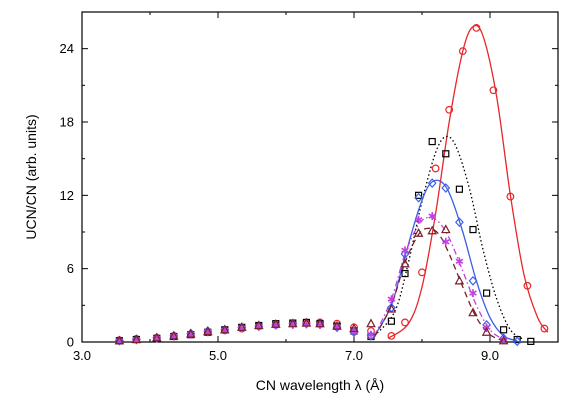 Image resolution: width=581 pixels, height=413 pixels. What do you see at coordinates (490, 355) in the screenshot?
I see `x-tick-label: 9.0` at bounding box center [490, 355].